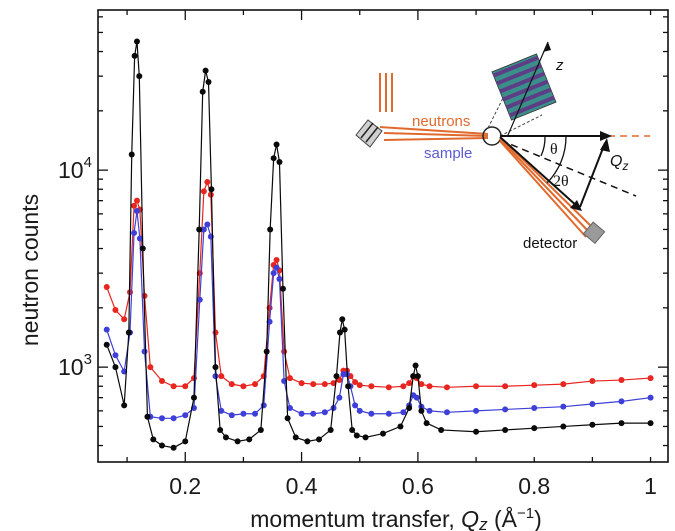 Image resolution: width=675 pixels, height=531 pixels. What do you see at coordinates (561, 181) in the screenshot?
I see `two-theta-label: 2θ` at bounding box center [561, 181].